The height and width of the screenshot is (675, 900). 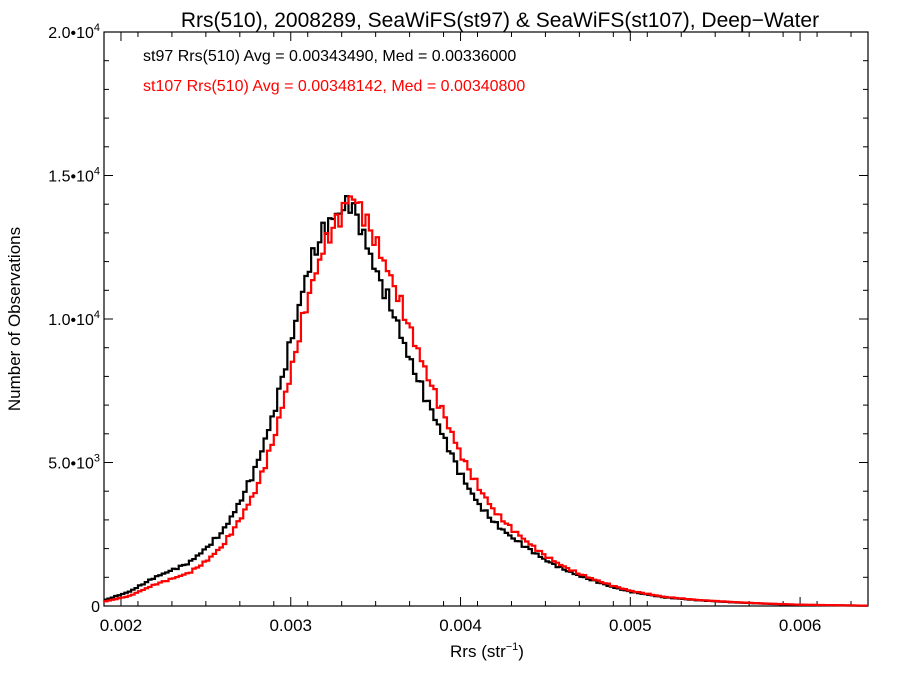 I want to click on y-tick-base: 1.5•10, so click(x=71, y=177).